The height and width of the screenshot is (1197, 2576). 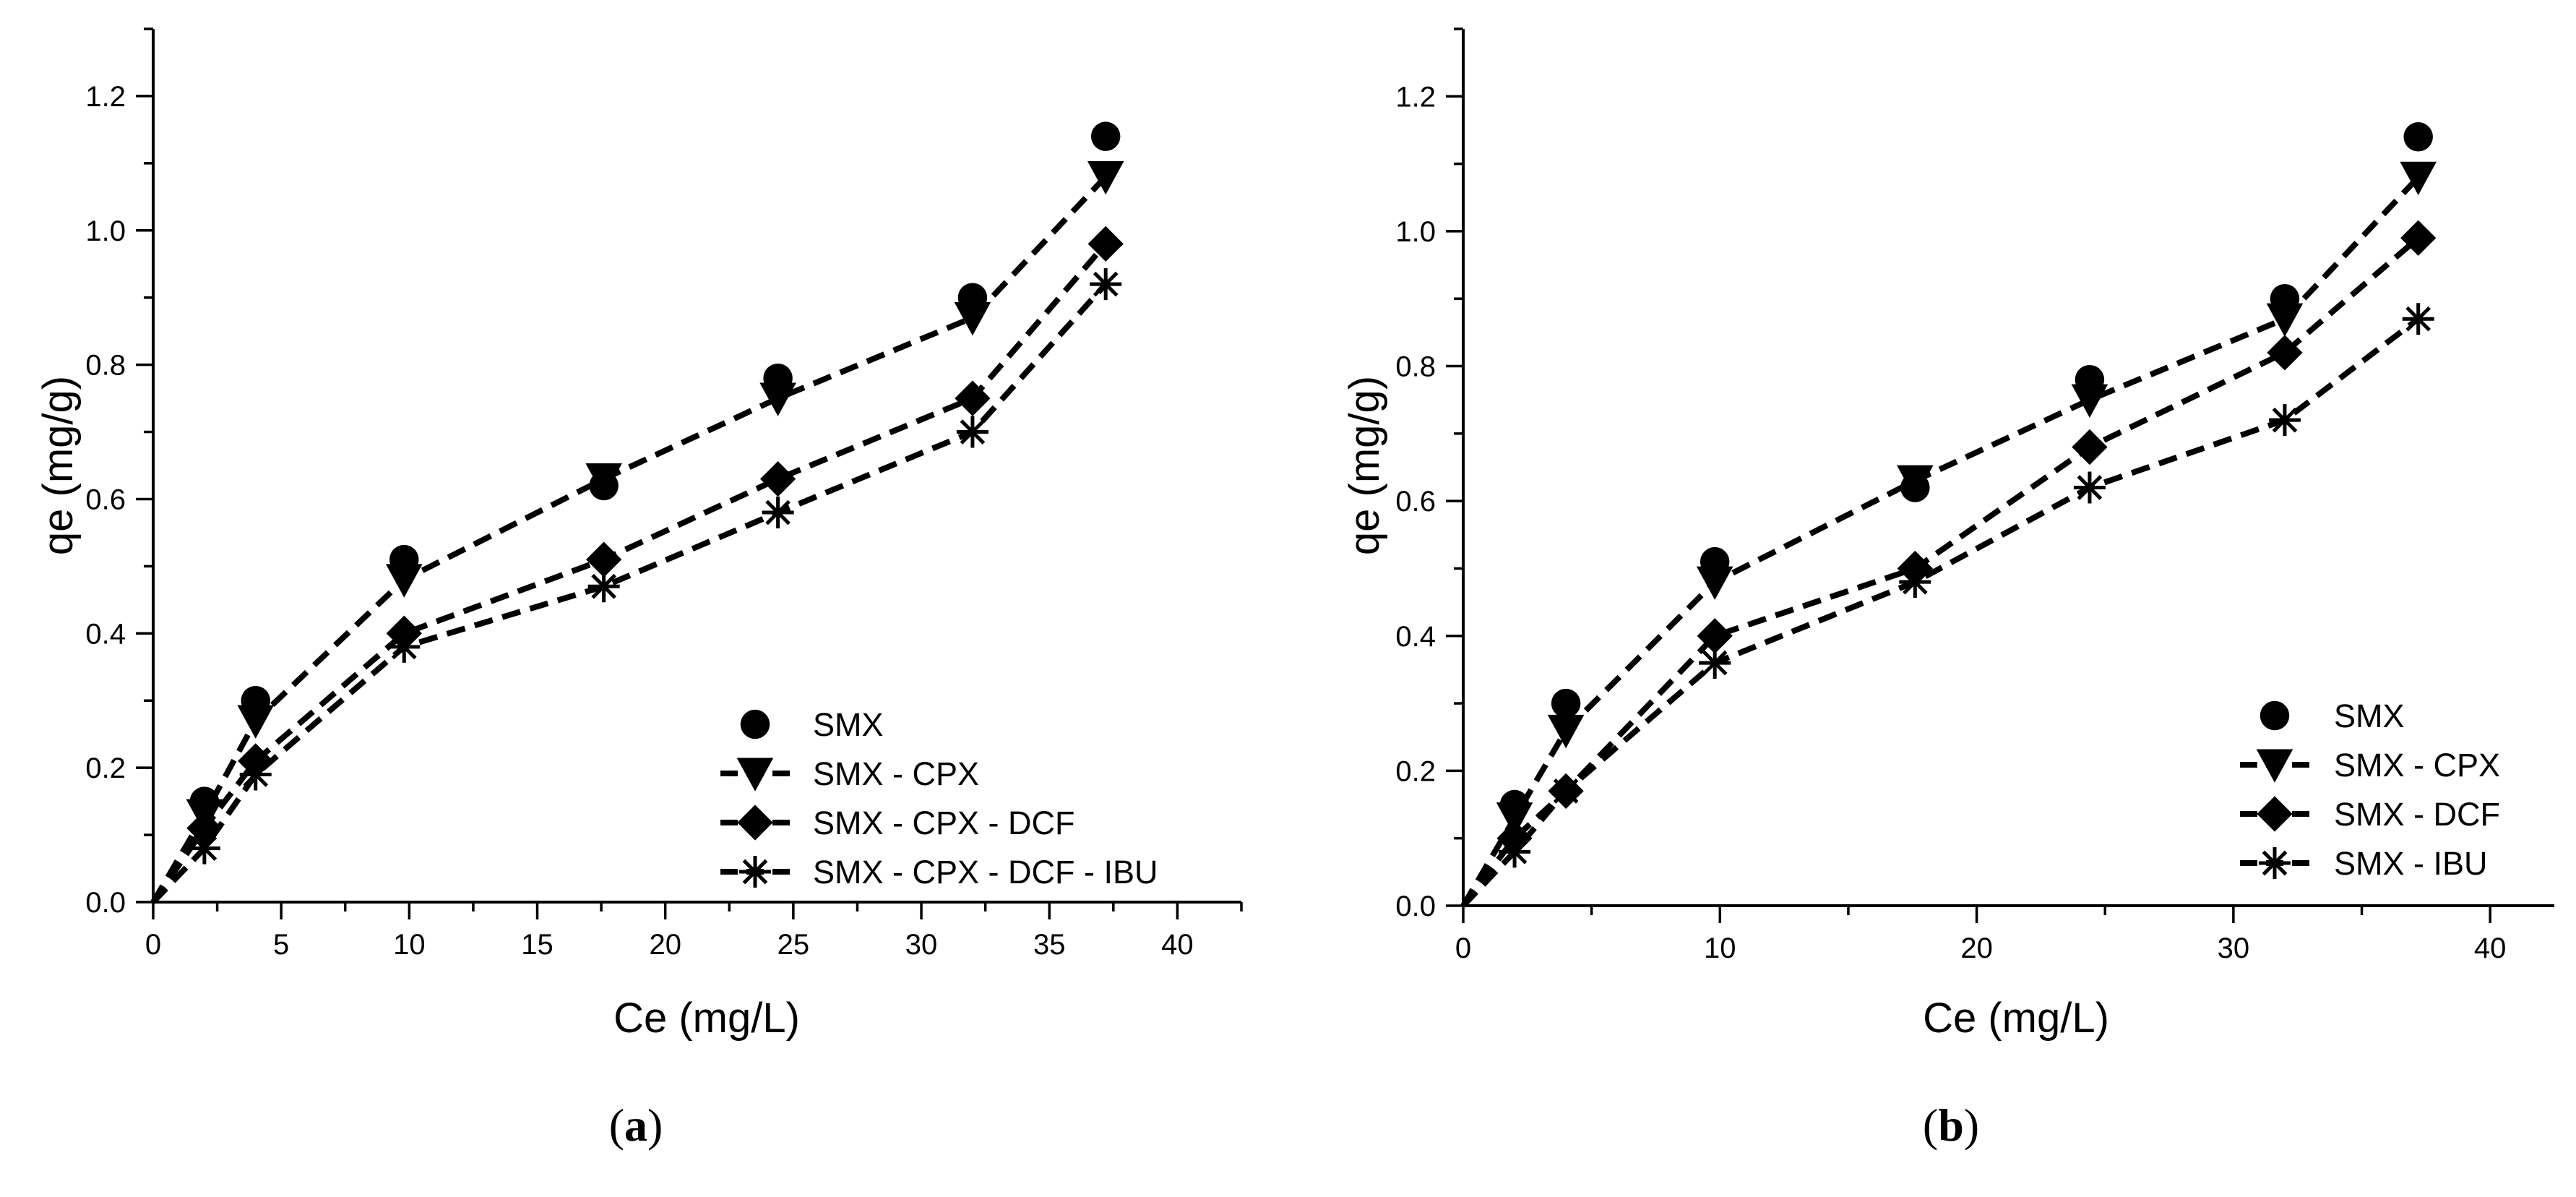 I want to click on x-tick-label: 25, so click(x=793, y=945).